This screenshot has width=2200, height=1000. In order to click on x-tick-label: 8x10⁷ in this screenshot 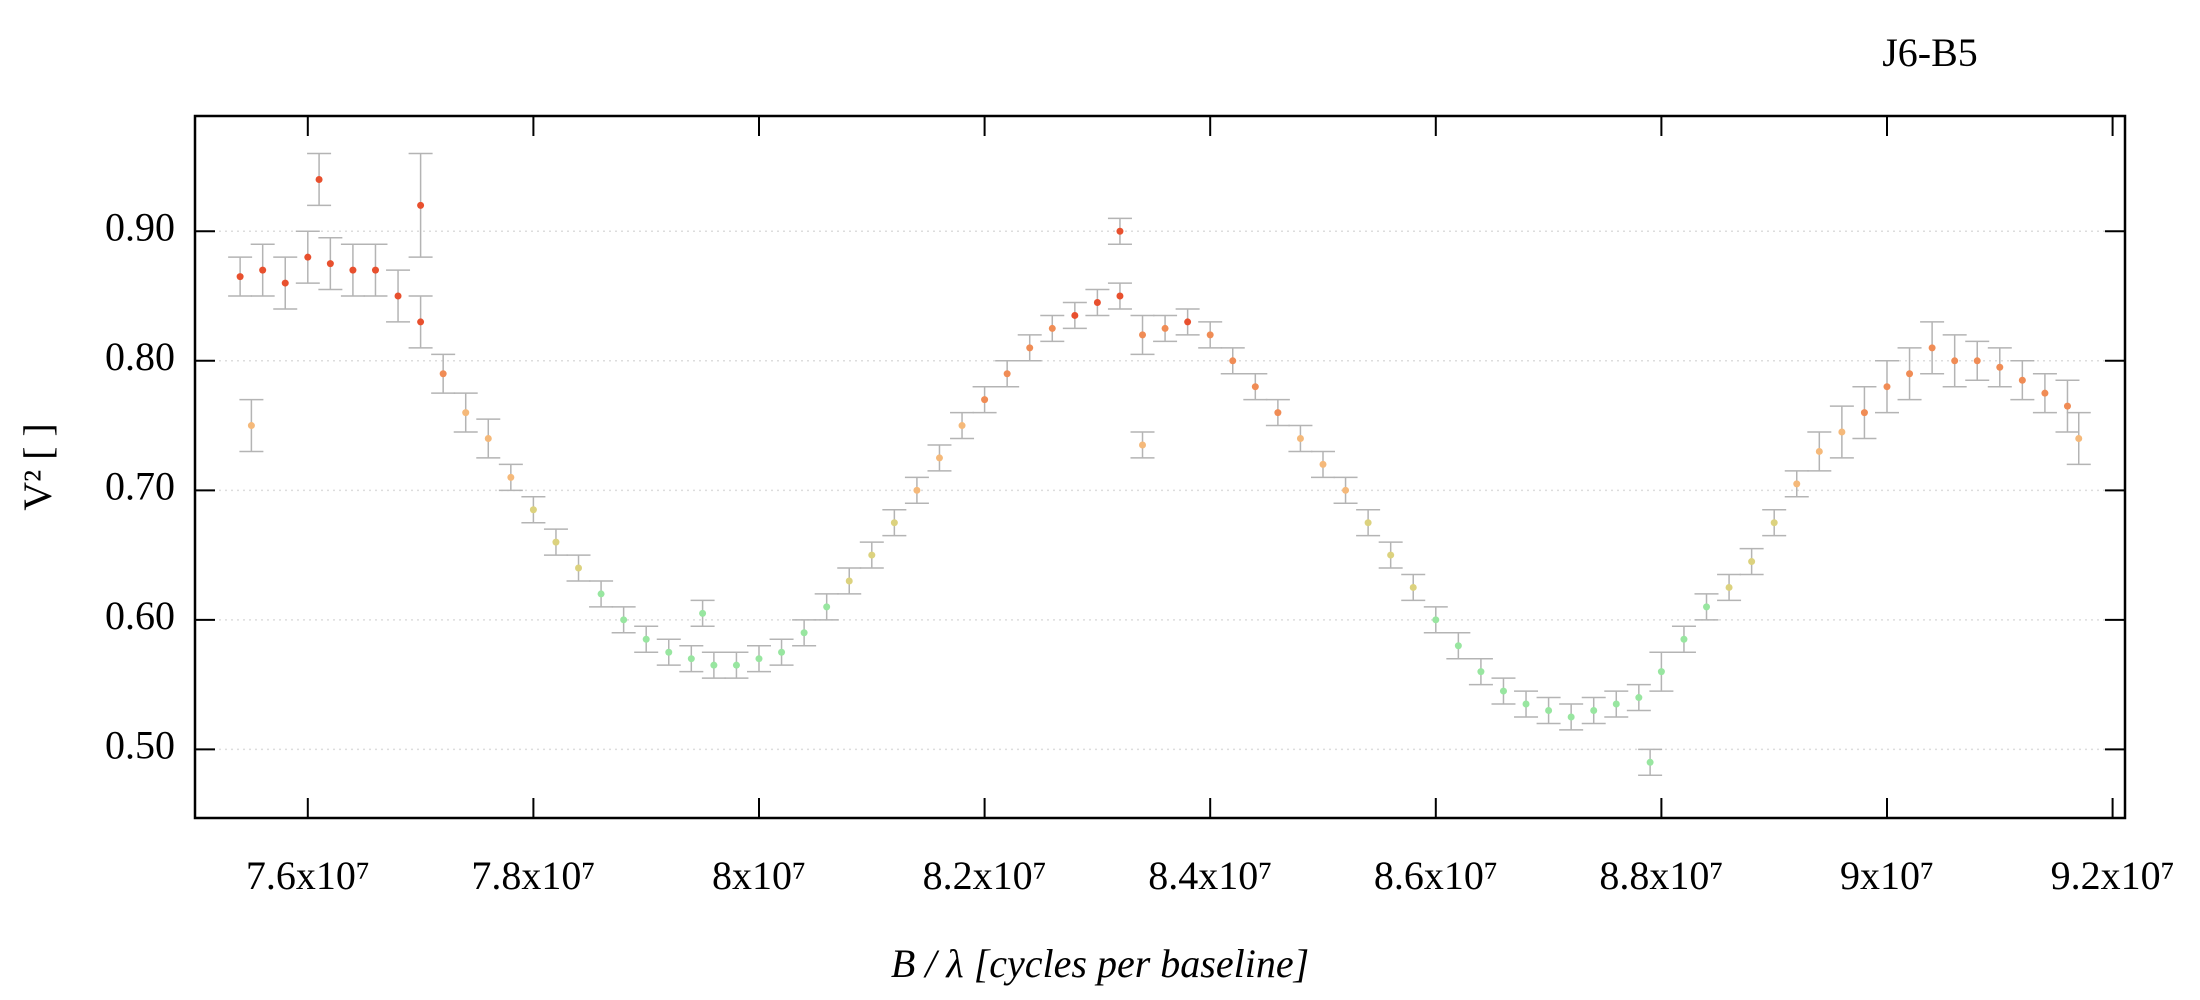, I will do `click(759, 875)`.